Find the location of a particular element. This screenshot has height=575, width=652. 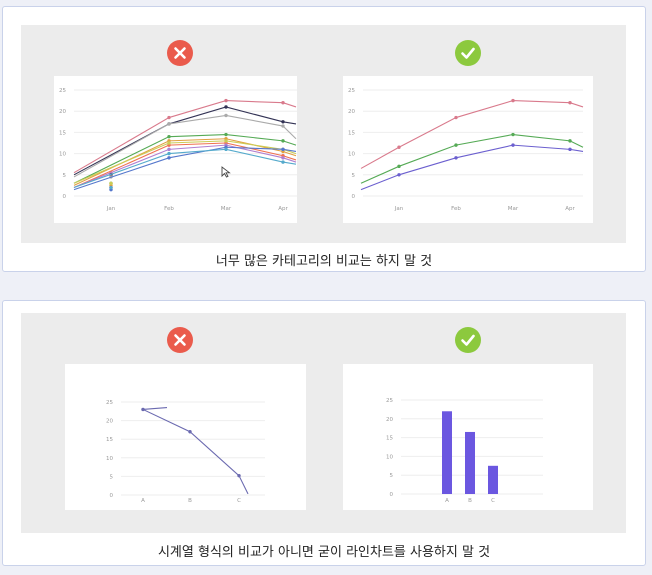

bad-line-chart-box: 0 5 10 15 20 25 A B C is located at coordinates (185, 437).